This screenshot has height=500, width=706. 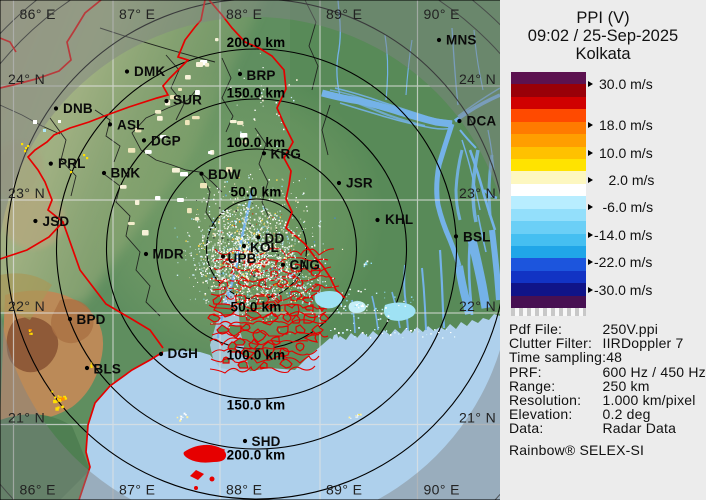 What do you see at coordinates (168, 254) in the screenshot?
I see `svg-text: MDR` at bounding box center [168, 254].